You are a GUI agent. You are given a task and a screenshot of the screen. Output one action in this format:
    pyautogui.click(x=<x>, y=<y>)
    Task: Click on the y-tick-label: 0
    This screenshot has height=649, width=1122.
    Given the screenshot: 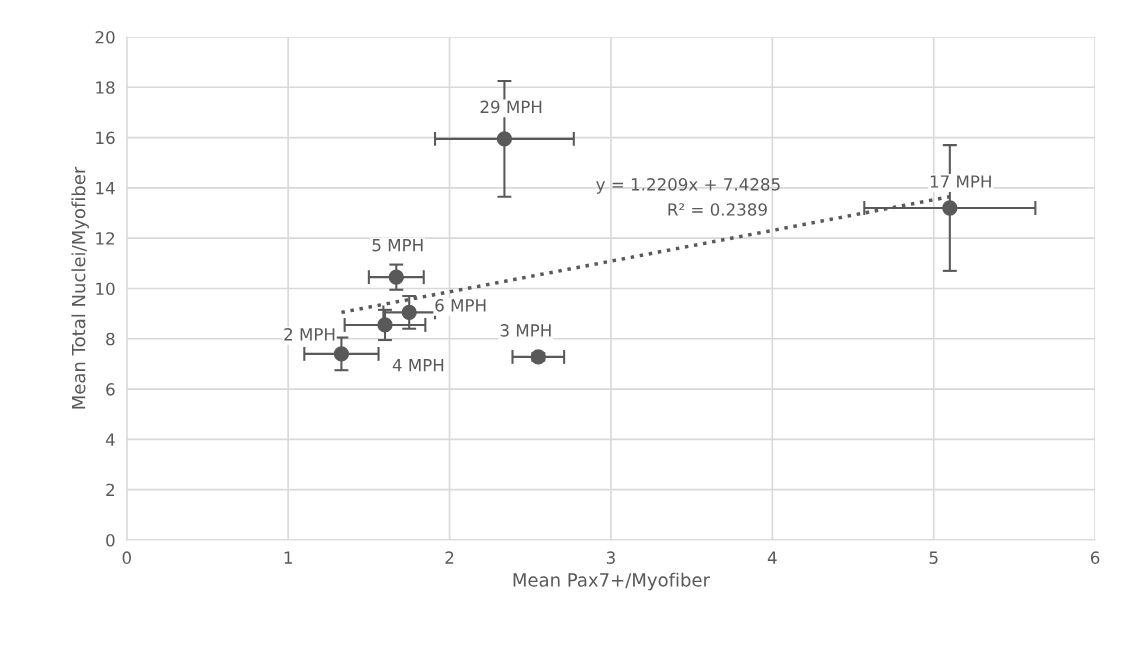 What is the action you would take?
    pyautogui.click(x=110, y=540)
    